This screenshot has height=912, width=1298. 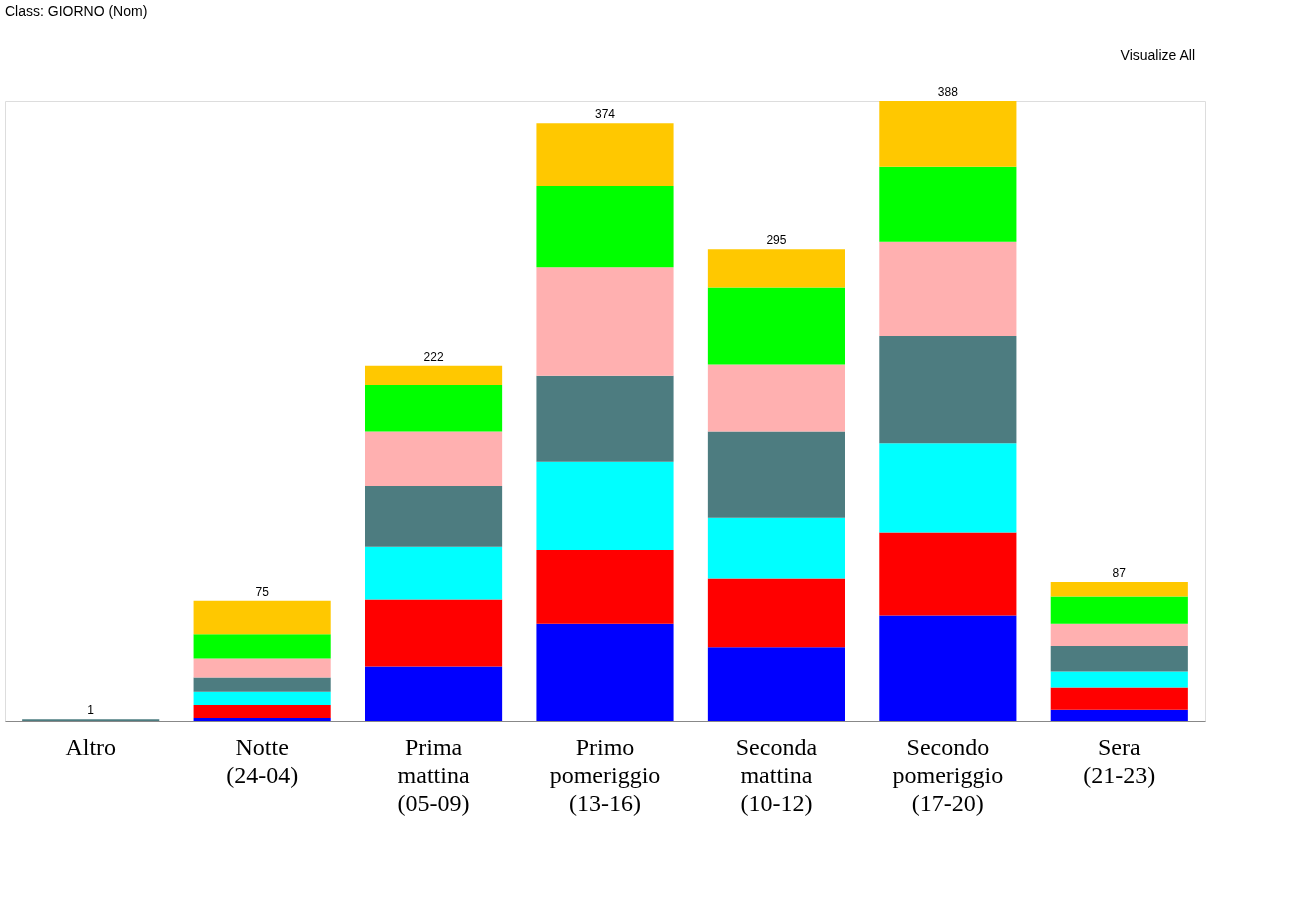 I want to click on text: Visualize All, so click(x=1157, y=55).